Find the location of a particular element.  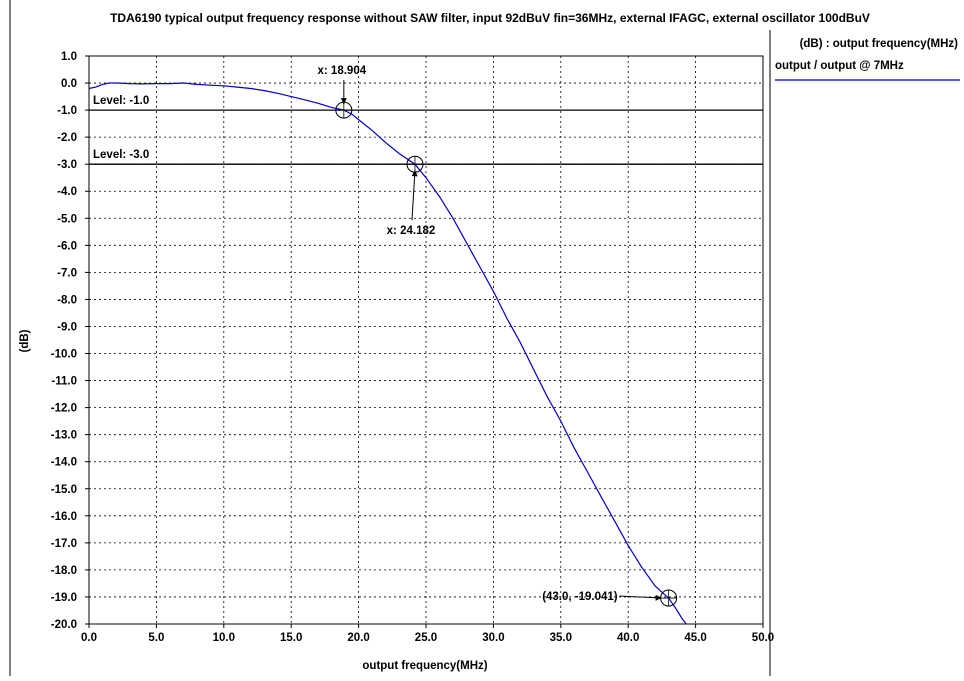

reference-lines: Level: -1.0 Level: -3.0 is located at coordinates (426, 130).